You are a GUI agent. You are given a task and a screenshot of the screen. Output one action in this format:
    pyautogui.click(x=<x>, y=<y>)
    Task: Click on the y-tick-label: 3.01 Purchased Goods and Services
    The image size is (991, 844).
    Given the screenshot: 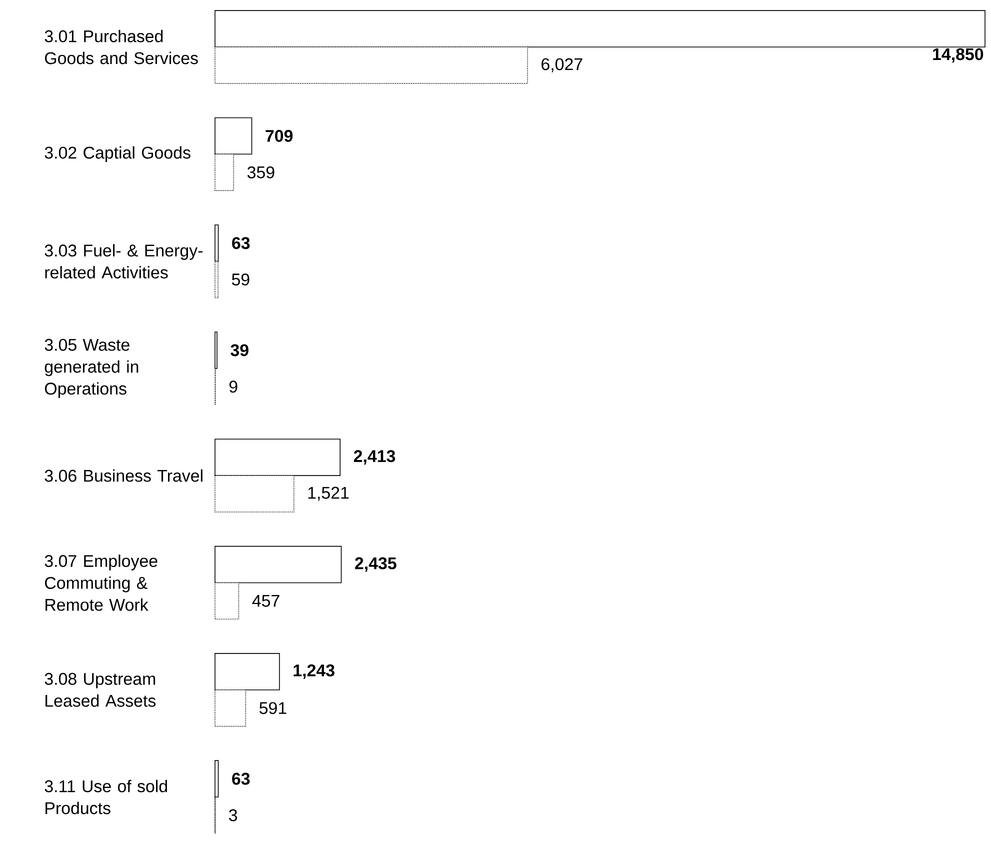 What is the action you would take?
    pyautogui.click(x=121, y=47)
    